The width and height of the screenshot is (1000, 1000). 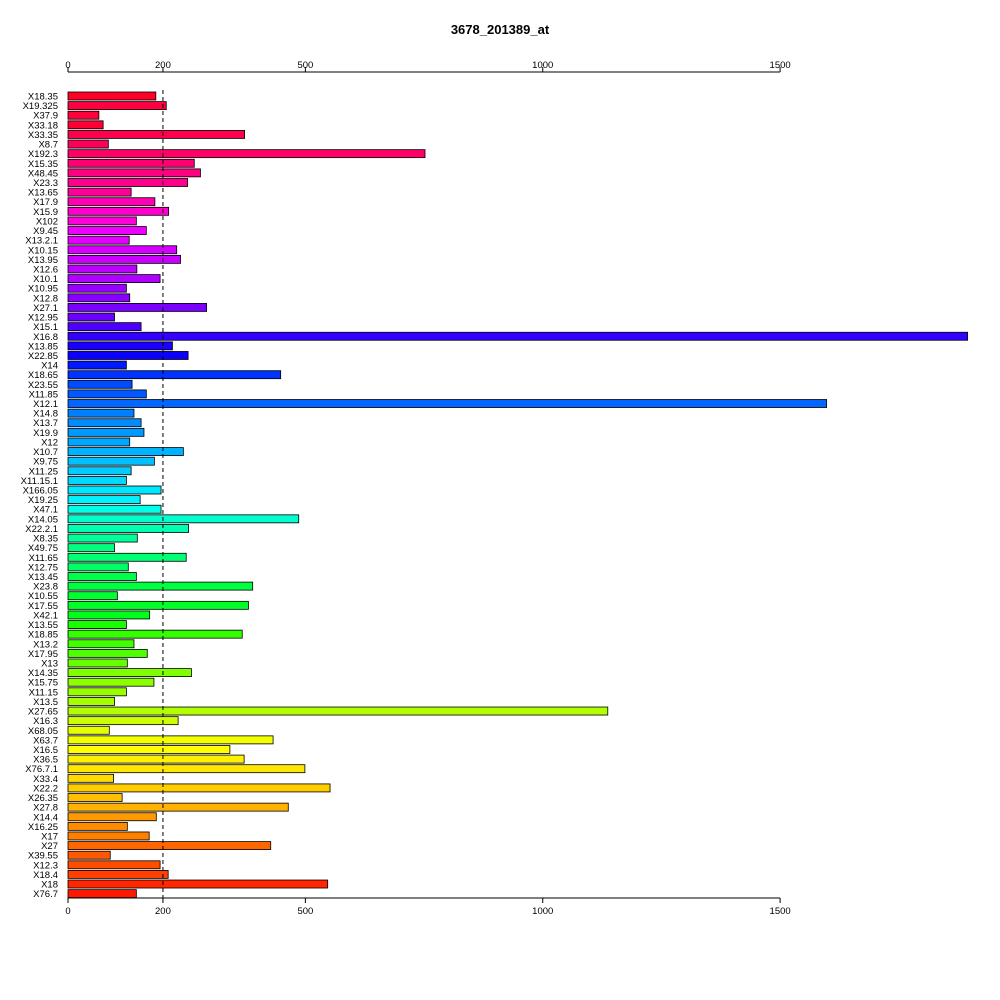 I want to click on bar-X14.05, so click(x=183, y=519).